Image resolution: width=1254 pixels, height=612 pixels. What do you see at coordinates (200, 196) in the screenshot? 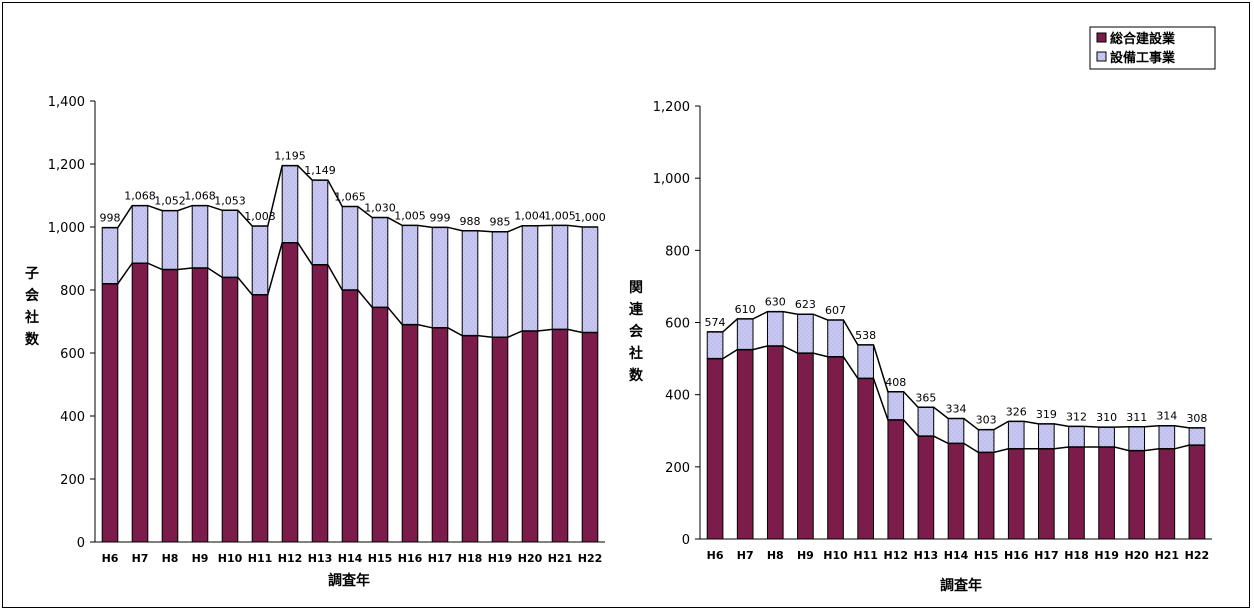
I see `left-total-label-H9: 1,068` at bounding box center [200, 196].